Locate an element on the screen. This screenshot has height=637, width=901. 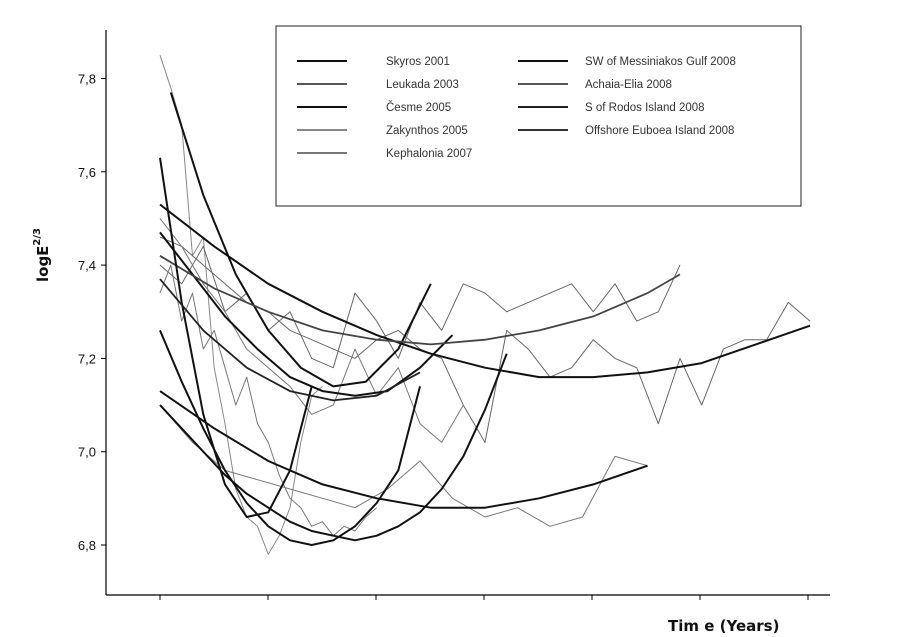
legend-label: Skyros 2001 is located at coordinates (418, 62).